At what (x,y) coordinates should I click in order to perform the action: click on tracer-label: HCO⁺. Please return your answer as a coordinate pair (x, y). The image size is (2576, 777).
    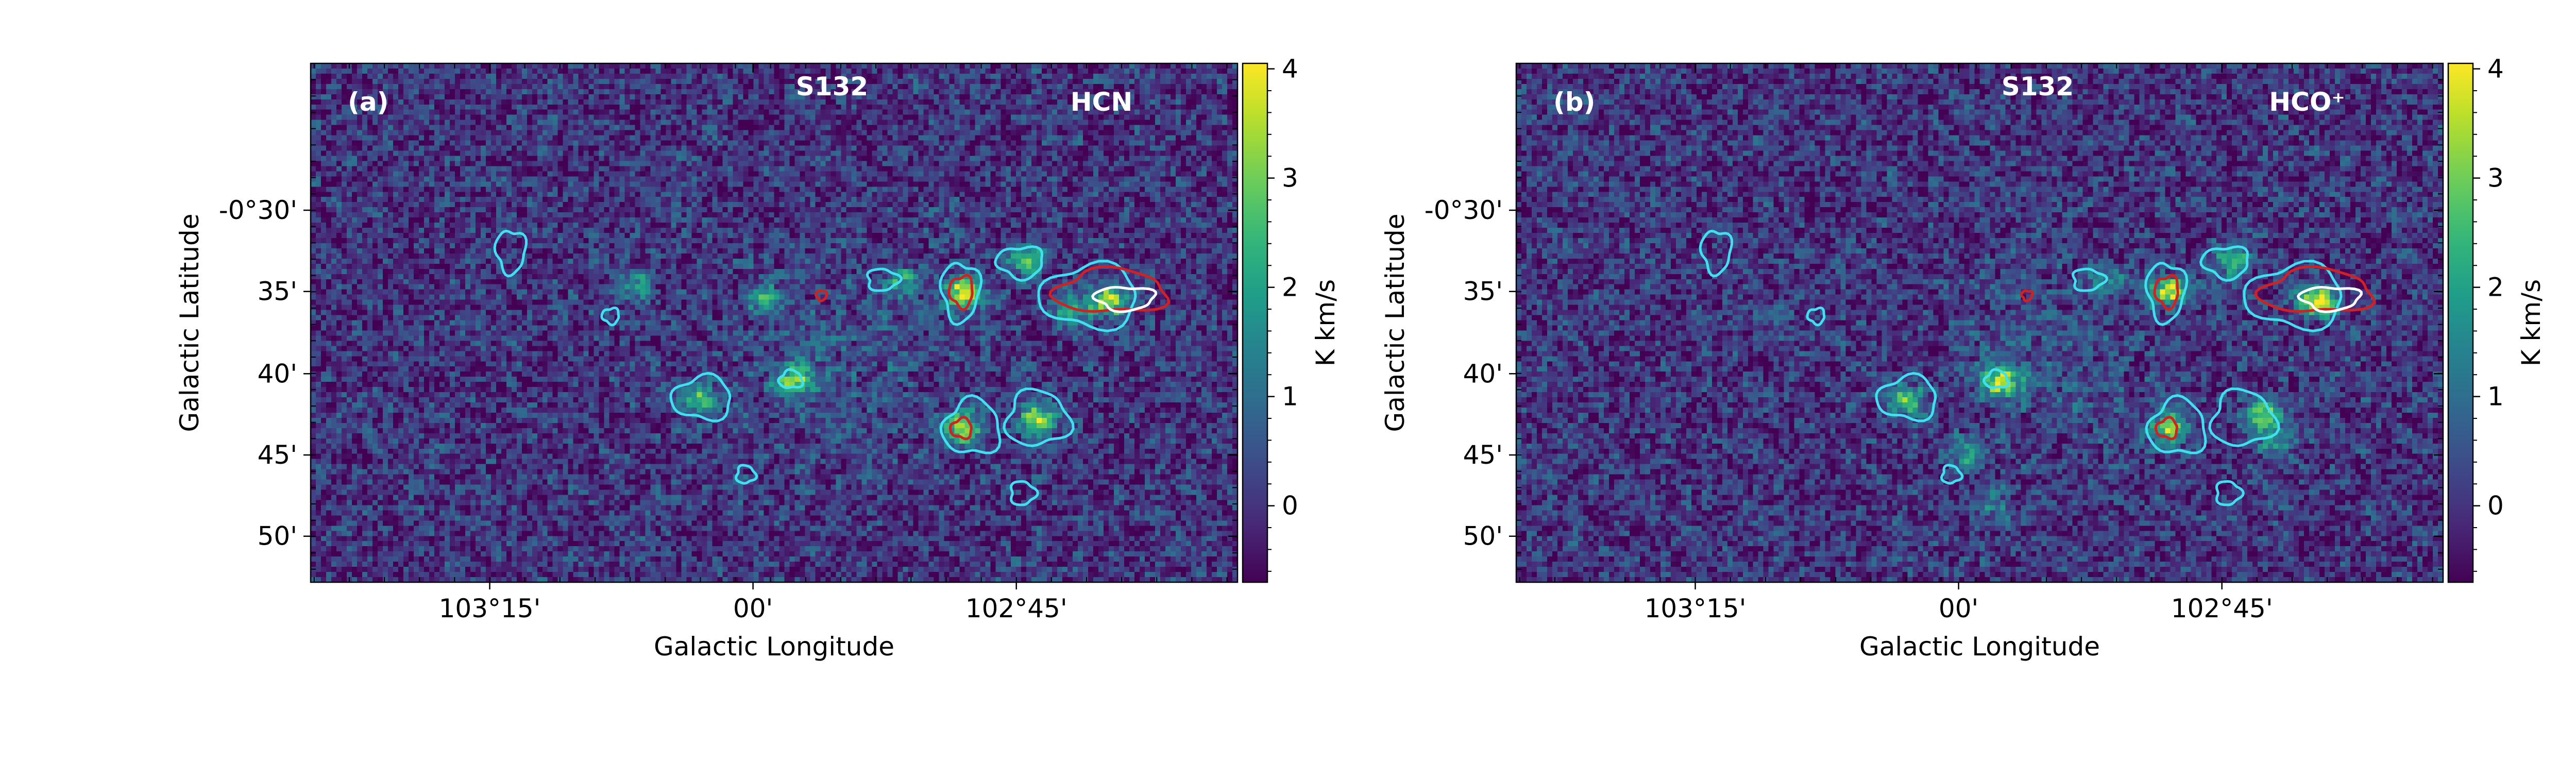
    Looking at the image, I should click on (2307, 102).